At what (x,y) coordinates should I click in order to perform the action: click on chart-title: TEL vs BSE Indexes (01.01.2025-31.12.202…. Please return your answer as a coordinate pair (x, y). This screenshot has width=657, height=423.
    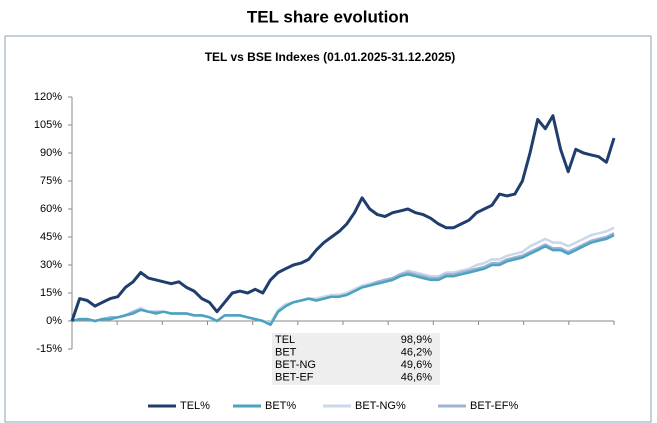
    Looking at the image, I should click on (330, 57).